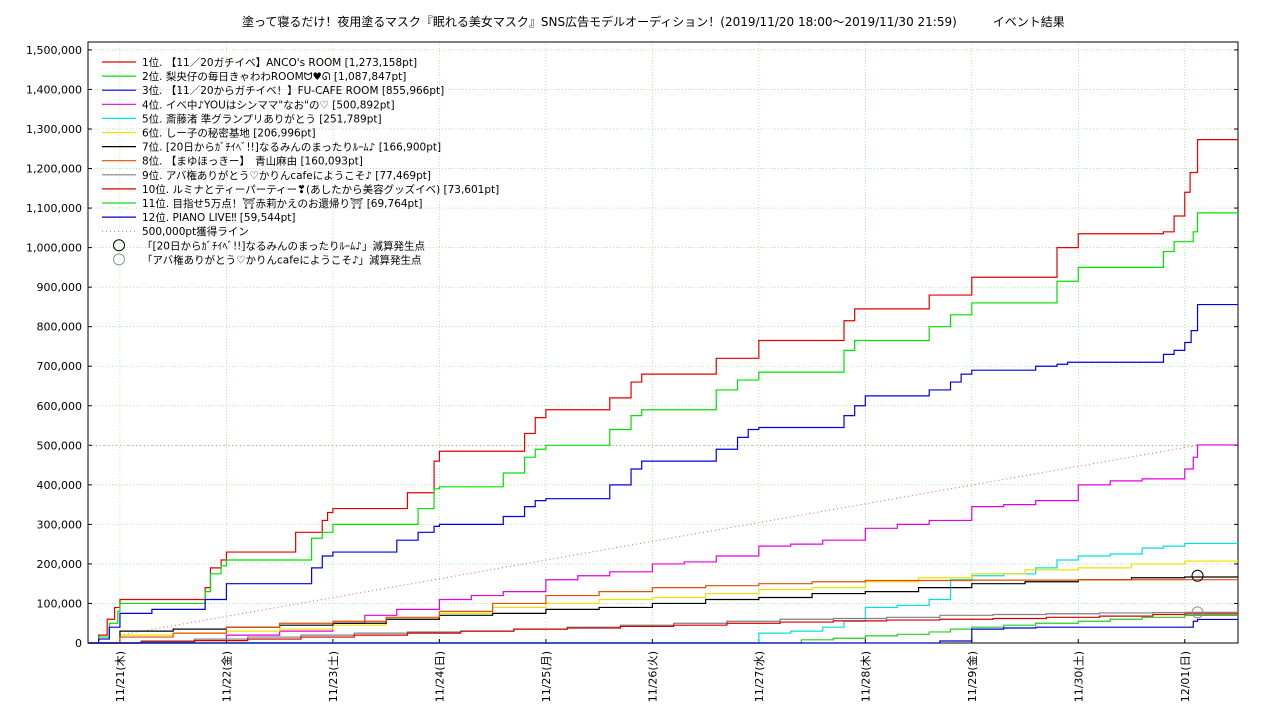 The width and height of the screenshot is (1280, 720). I want to click on y-tick-label: 900,000, so click(60, 287).